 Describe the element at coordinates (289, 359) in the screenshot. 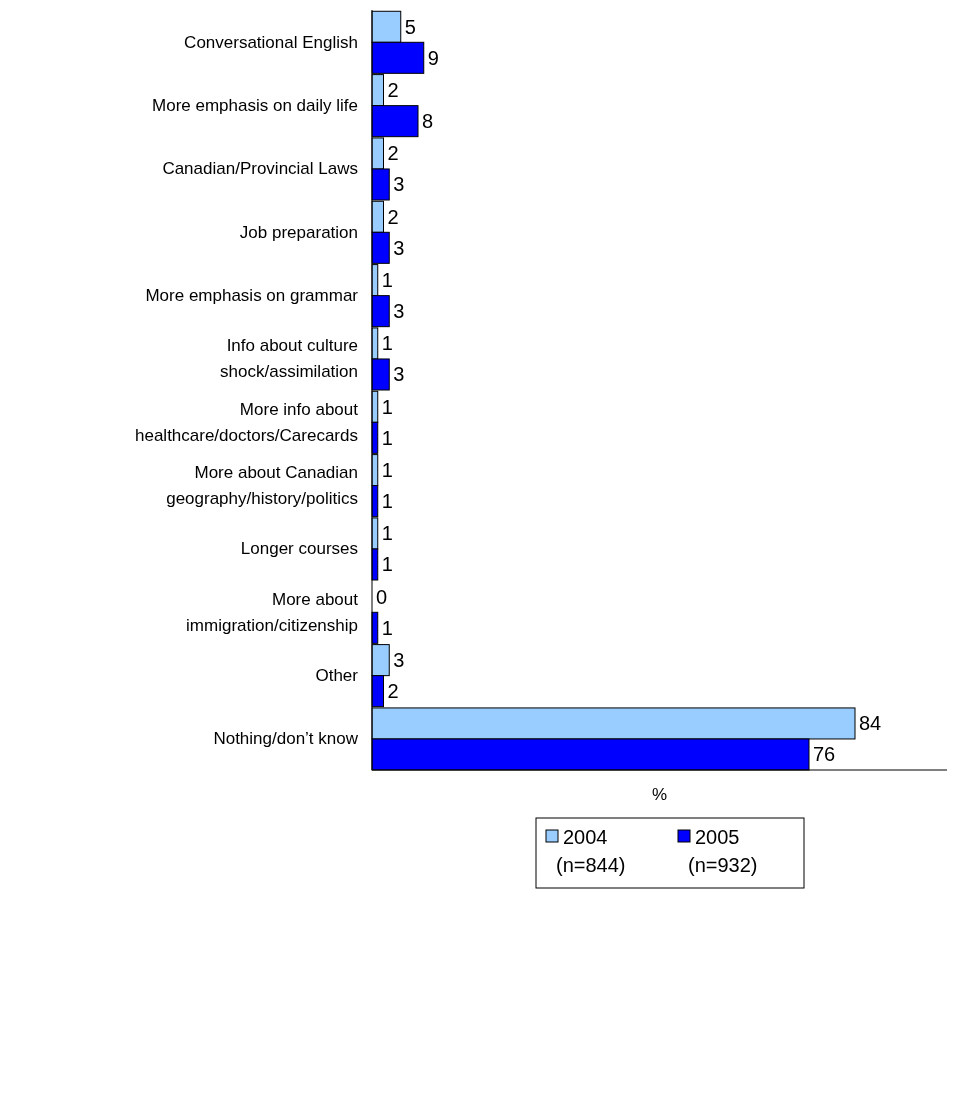

I see `y-tick-label: Info about culture shock/assimilation` at that location.